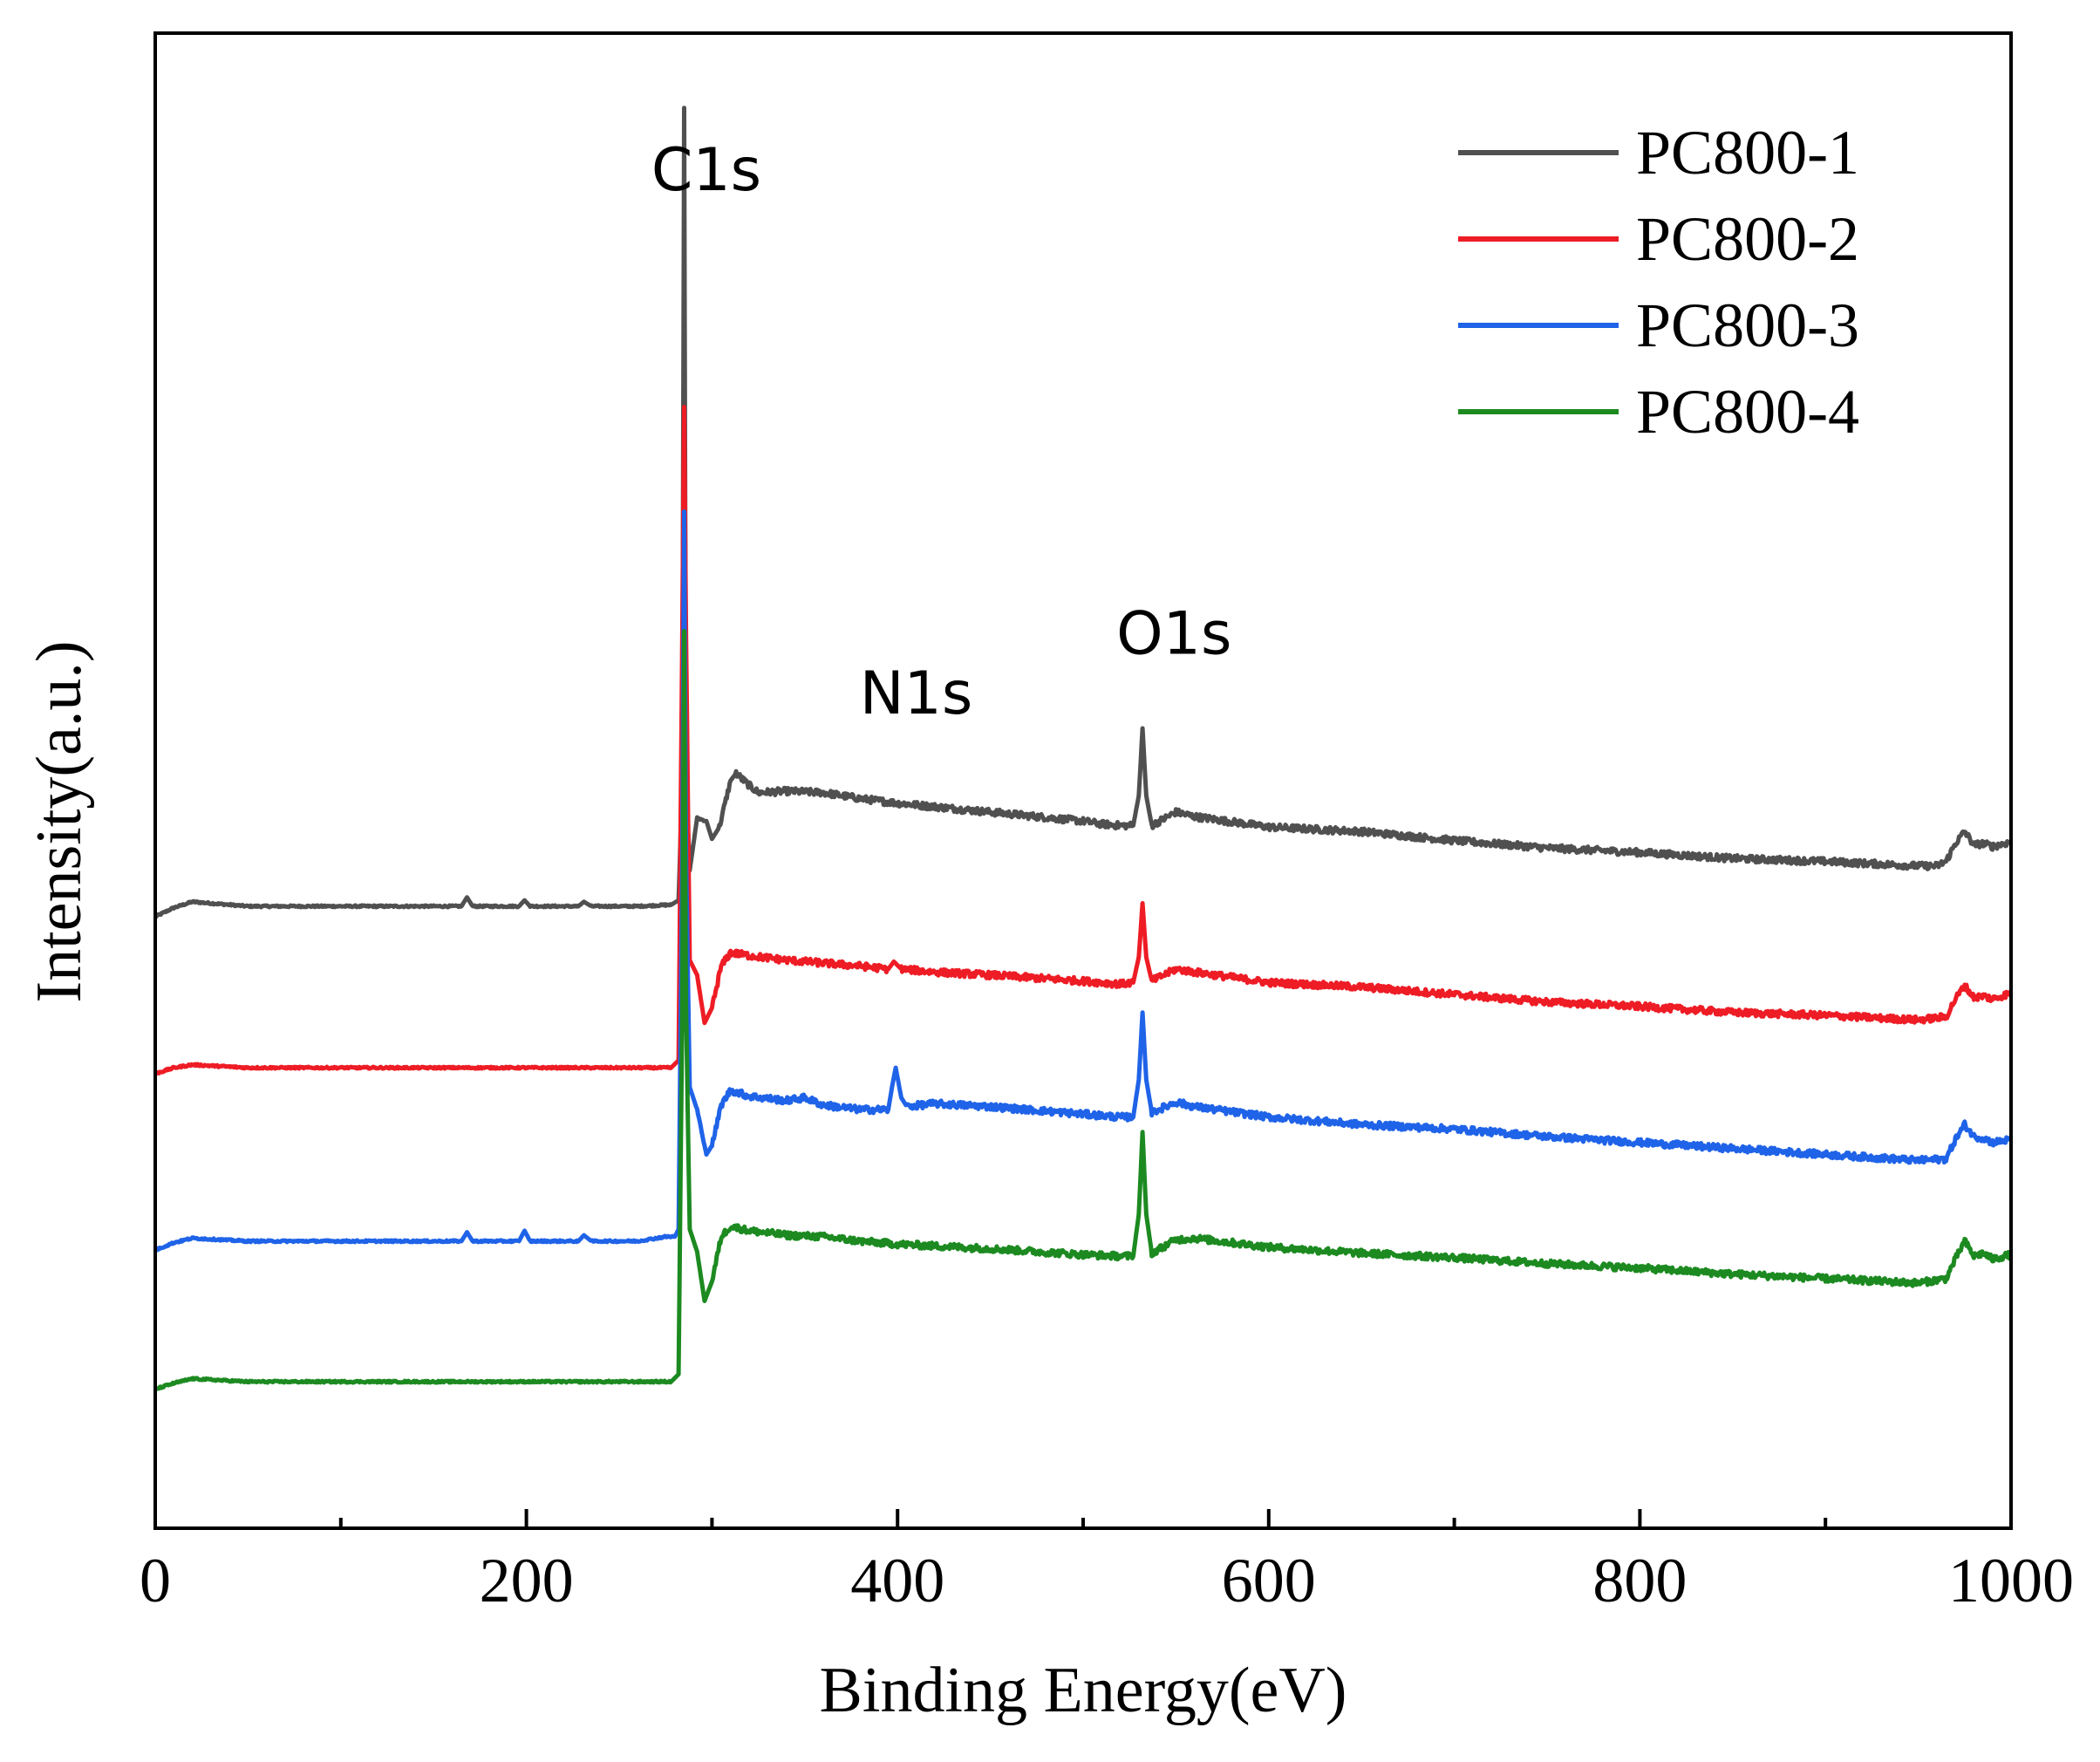  What do you see at coordinates (1658, 282) in the screenshot?
I see `legend: PC800-1 PC800-2 PC800-3 PC800-4` at bounding box center [1658, 282].